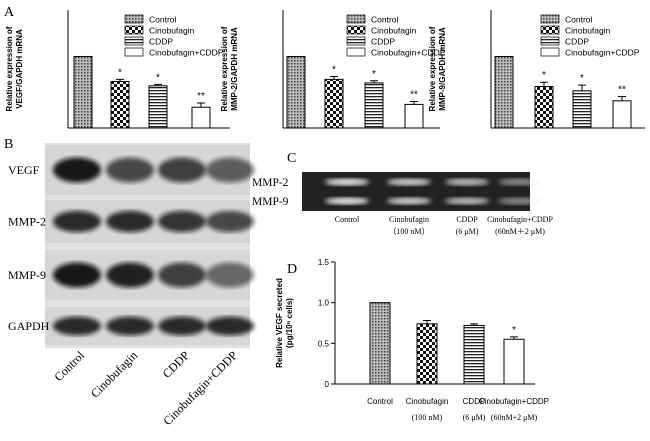 The image size is (650, 441). What do you see at coordinates (408, 231) in the screenshot?
I see `blot-lane-note: （100 nM）` at bounding box center [408, 231].